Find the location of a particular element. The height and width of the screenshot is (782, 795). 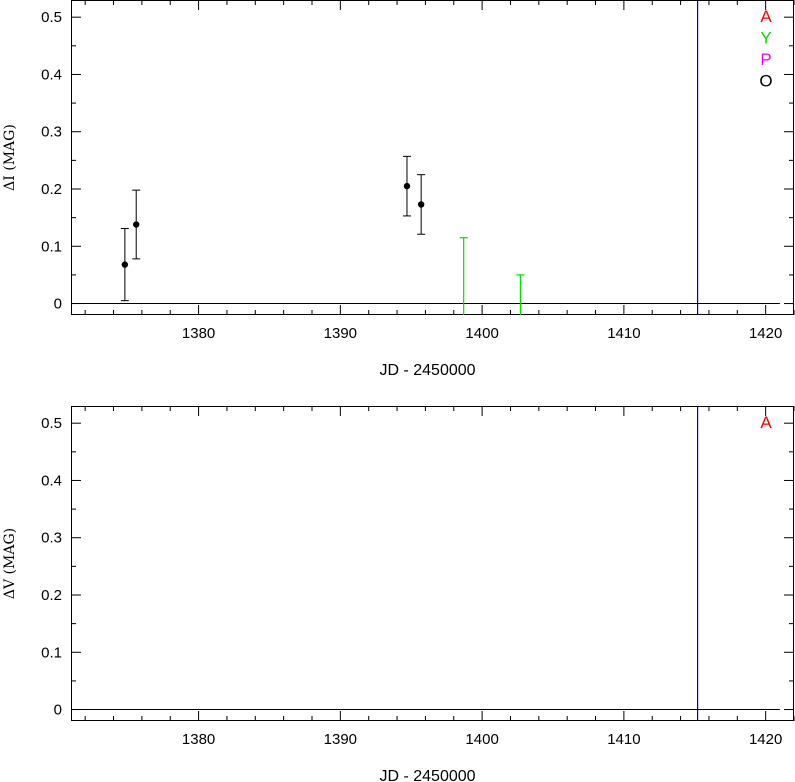

legend-entry-p: P is located at coordinates (765, 59).